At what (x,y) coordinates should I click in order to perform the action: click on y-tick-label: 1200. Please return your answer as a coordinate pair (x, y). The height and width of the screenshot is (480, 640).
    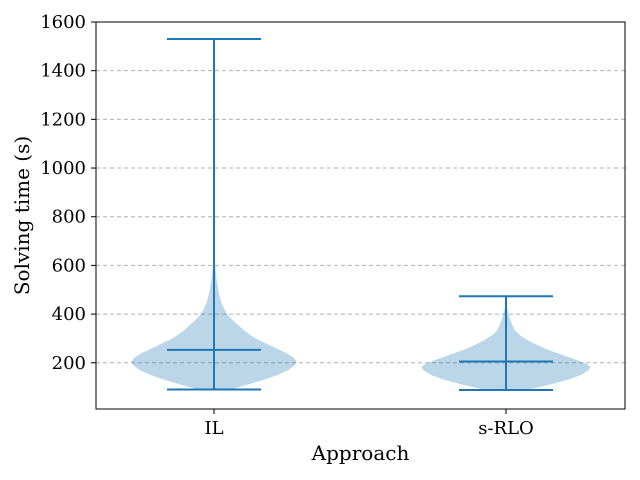
    Looking at the image, I should click on (63, 119).